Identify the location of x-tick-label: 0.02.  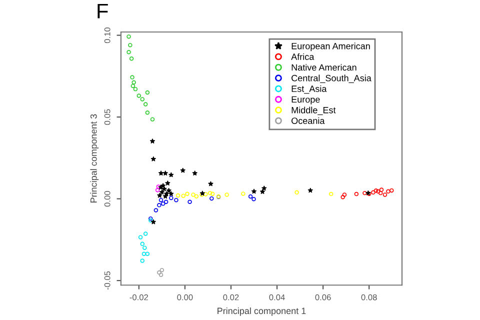
(231, 297).